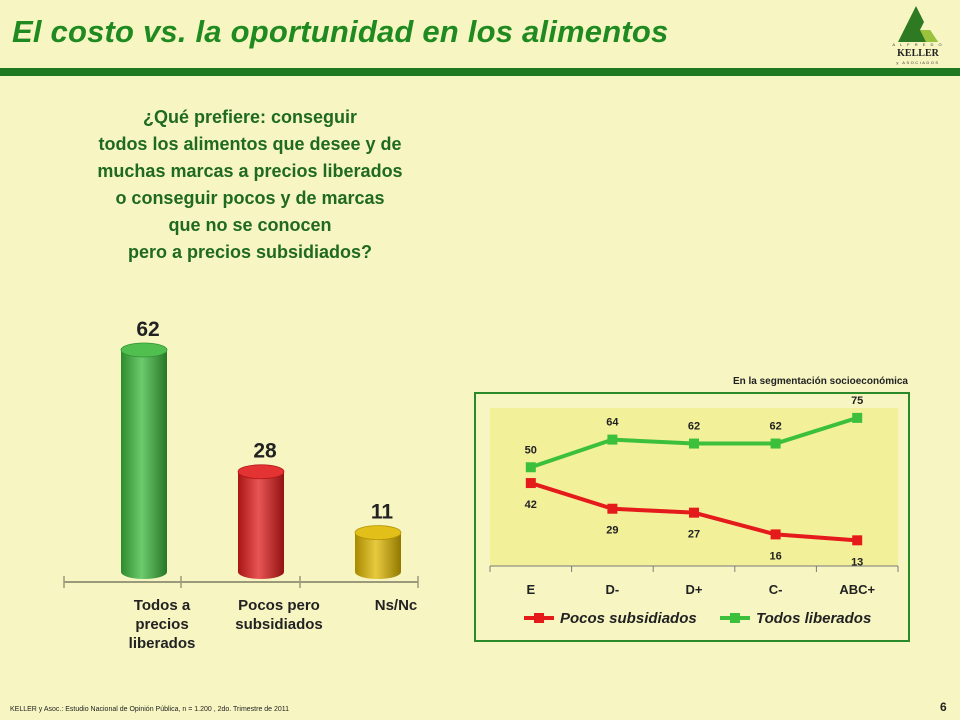 The width and height of the screenshot is (960, 720). I want to click on bar-value-label: 11, so click(382, 512).